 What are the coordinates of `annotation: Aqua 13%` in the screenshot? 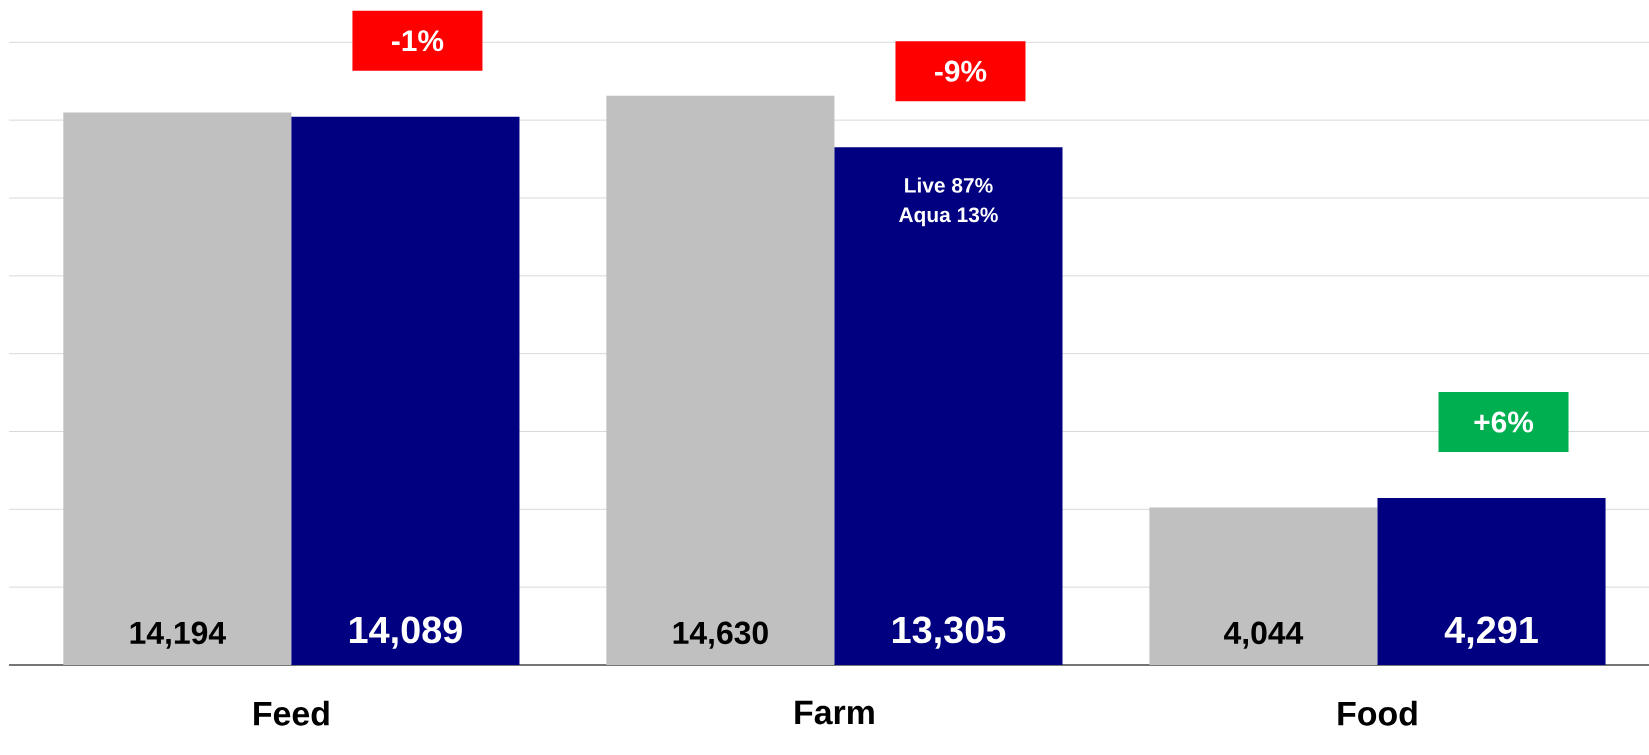 It's located at (948, 217).